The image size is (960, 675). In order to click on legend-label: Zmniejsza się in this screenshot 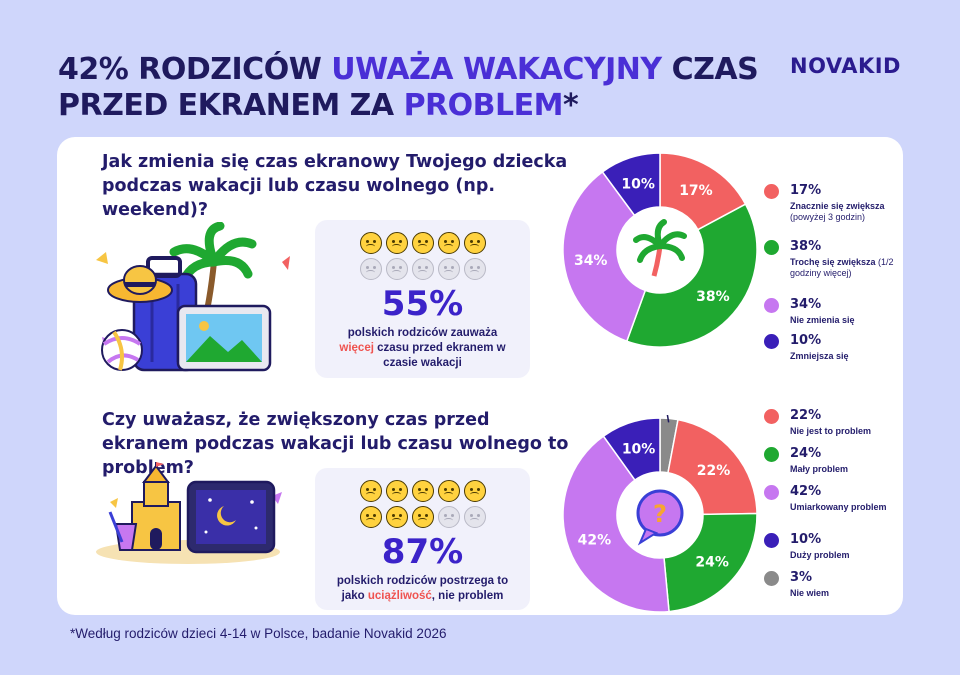, I will do `click(819, 356)`.